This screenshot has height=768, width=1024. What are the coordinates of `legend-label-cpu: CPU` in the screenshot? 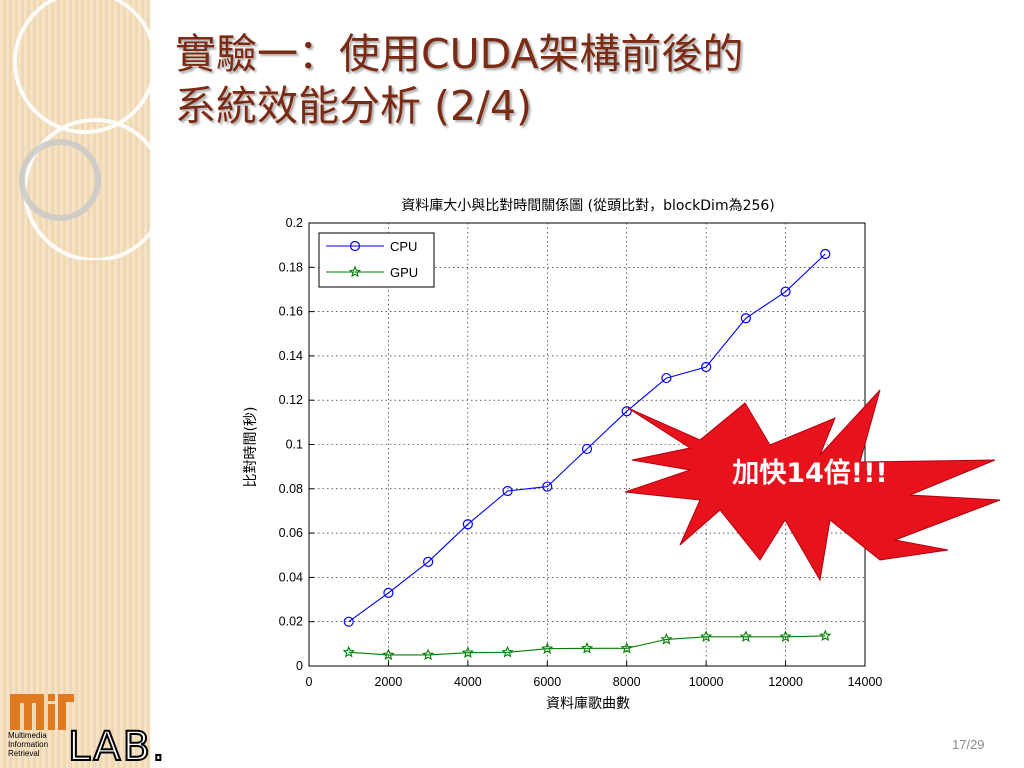 It's located at (403, 246).